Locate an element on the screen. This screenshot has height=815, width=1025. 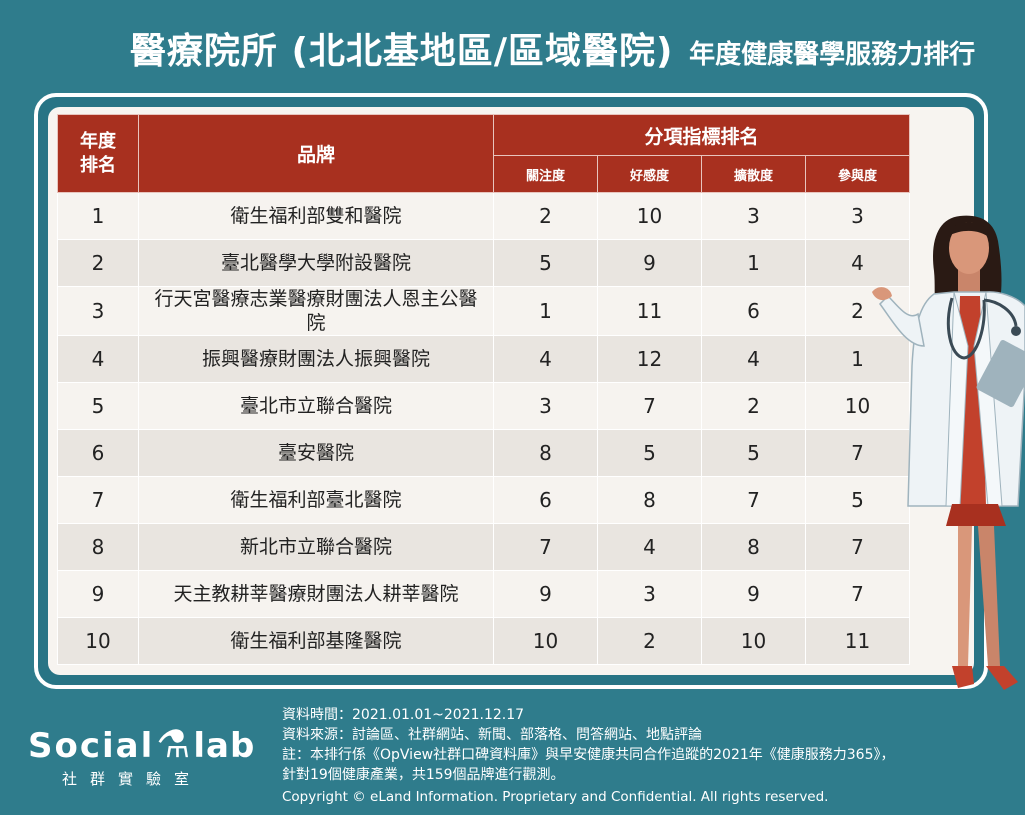
cell-attention: 2 is located at coordinates (545, 216).